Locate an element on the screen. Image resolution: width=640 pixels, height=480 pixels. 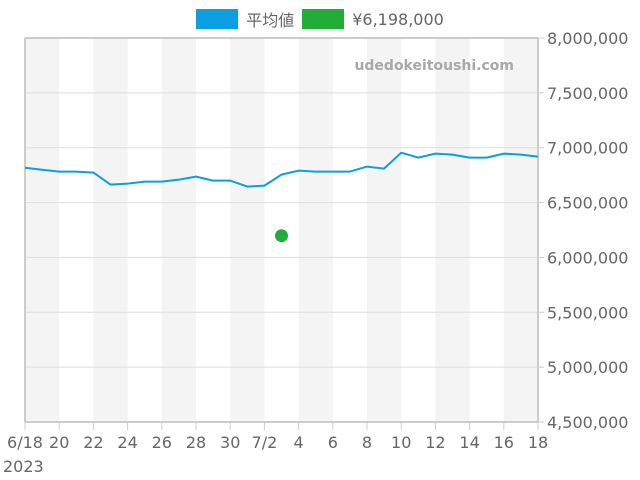
x-tick-label: 22 is located at coordinates (93, 442).